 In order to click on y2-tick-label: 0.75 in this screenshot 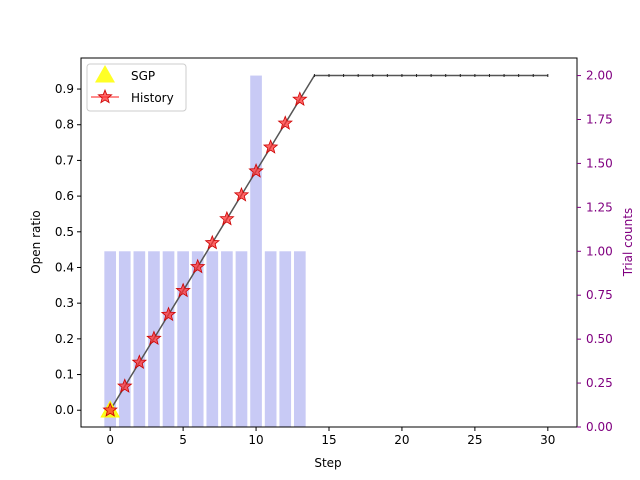, I will do `click(599, 295)`.